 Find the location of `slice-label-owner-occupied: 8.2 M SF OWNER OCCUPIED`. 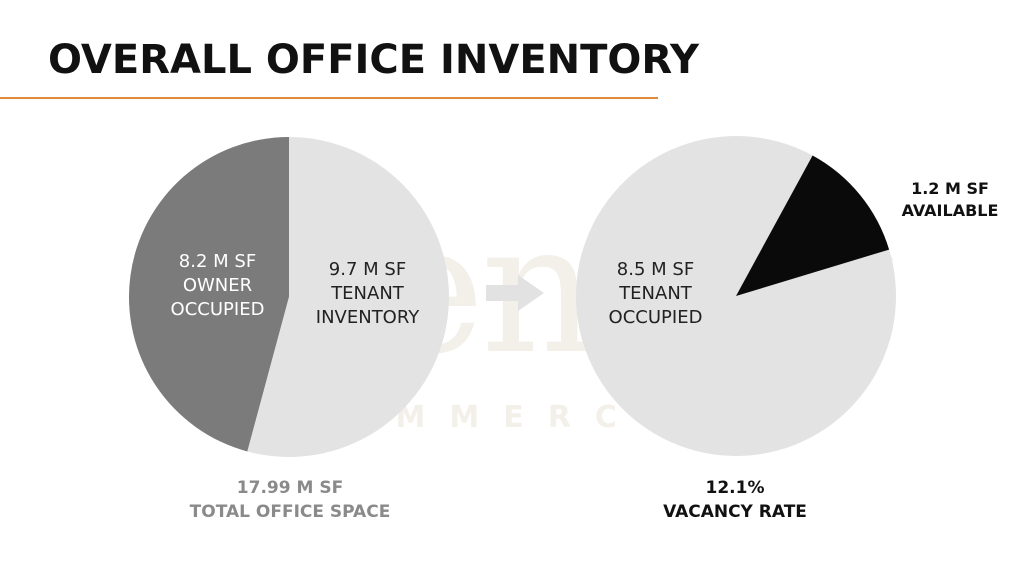

slice-label-owner-occupied: 8.2 M SF OWNER OCCUPIED is located at coordinates (217, 285).